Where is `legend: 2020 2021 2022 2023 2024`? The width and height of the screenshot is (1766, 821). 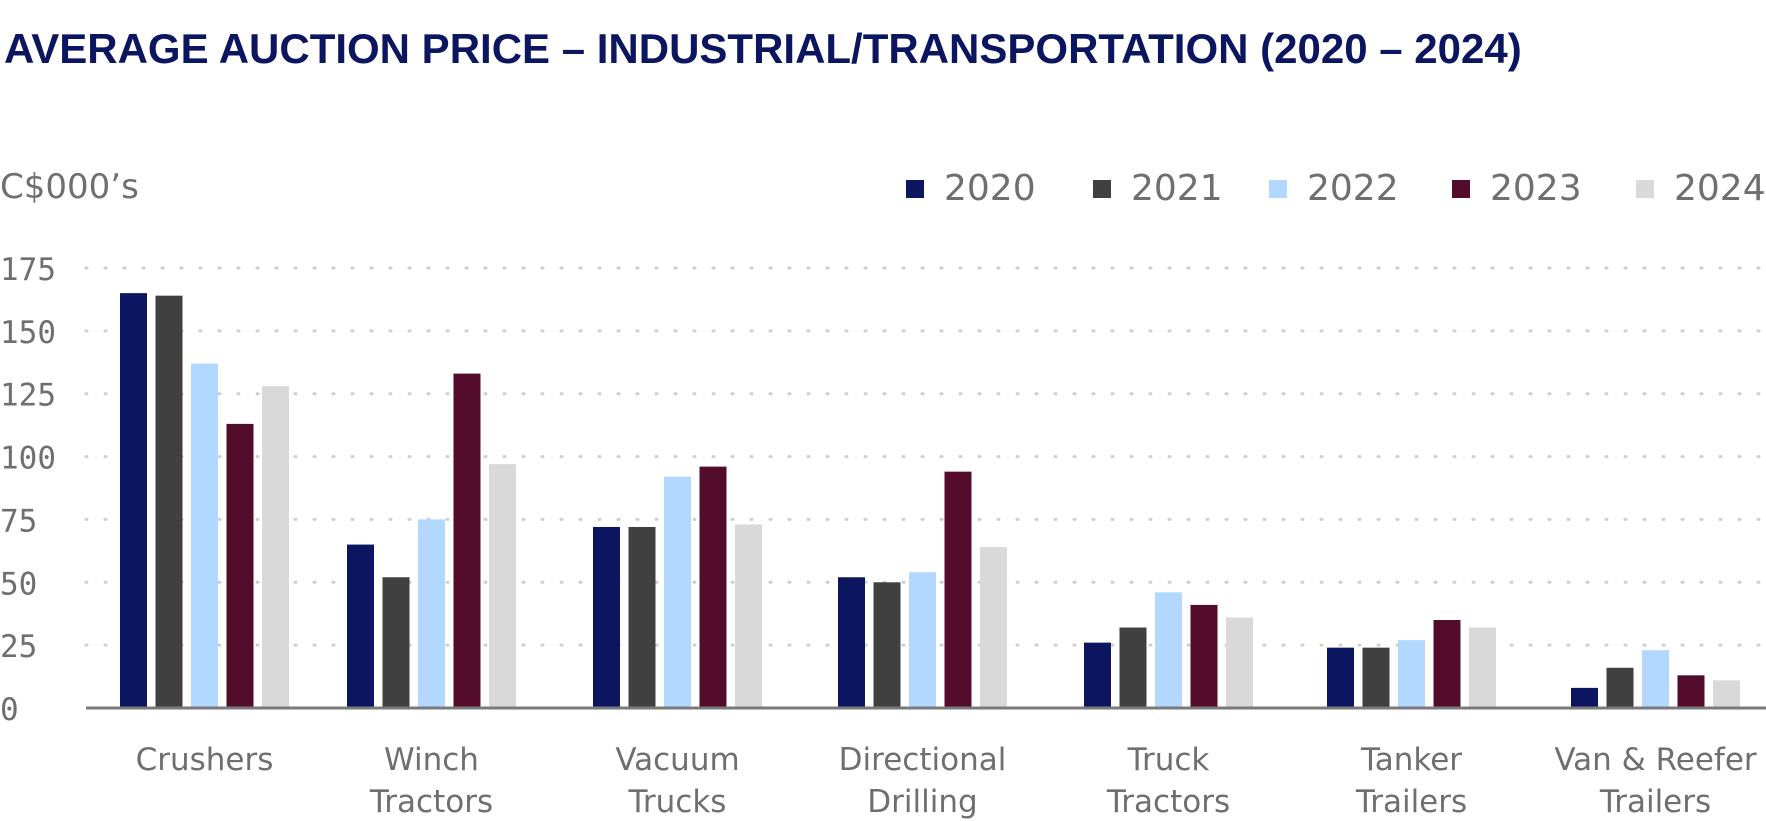
legend: 2020 2021 2022 2023 2024 is located at coordinates (1336, 188).